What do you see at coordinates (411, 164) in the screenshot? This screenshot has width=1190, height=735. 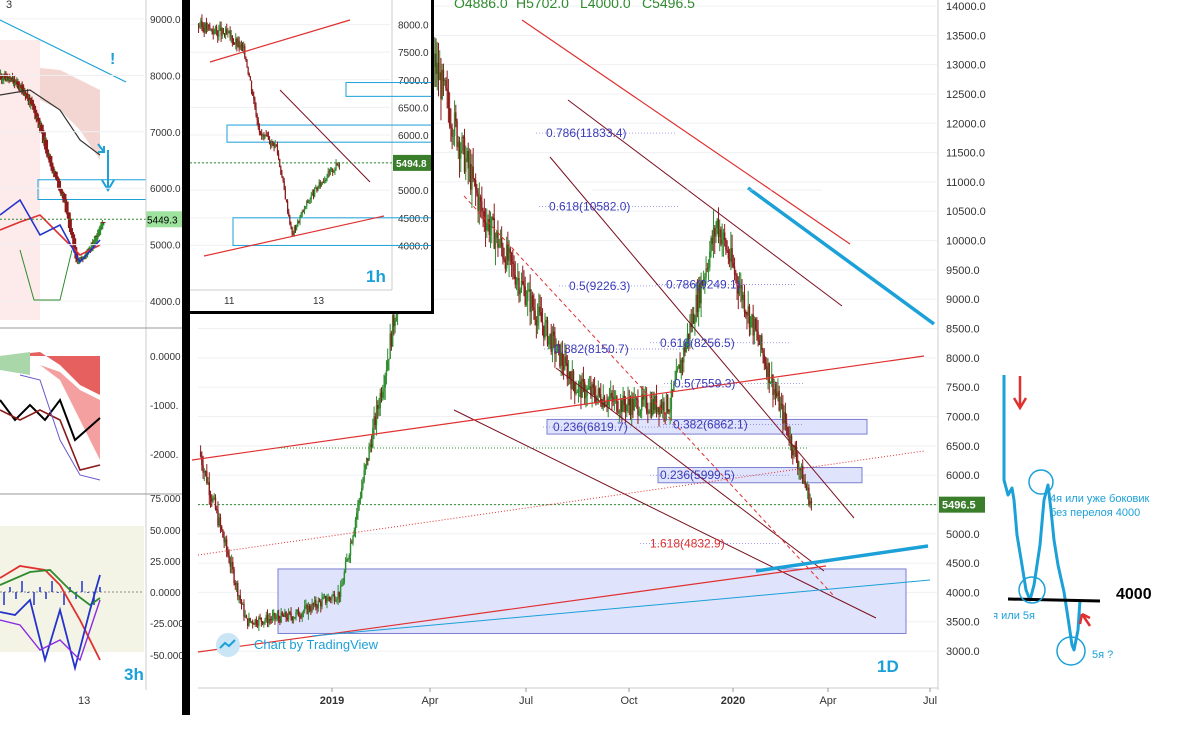 I see `price-tag-text: 5494.8` at bounding box center [411, 164].